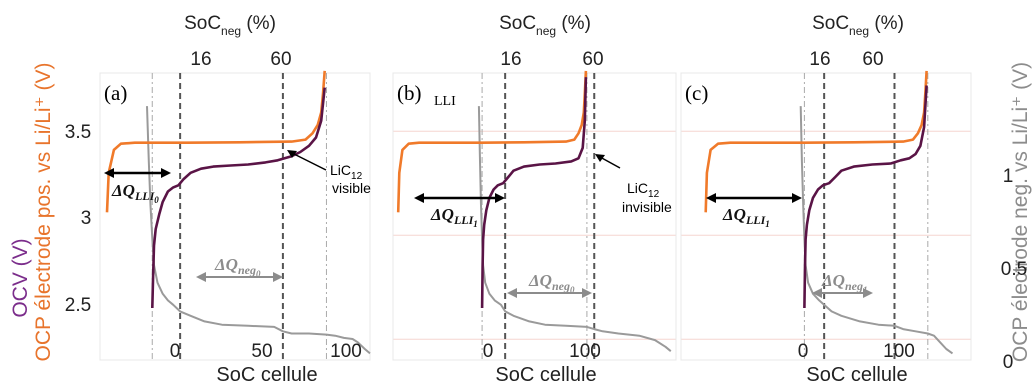  Describe the element at coordinates (445, 101) in the screenshot. I see `lli-tag: LLI` at that location.